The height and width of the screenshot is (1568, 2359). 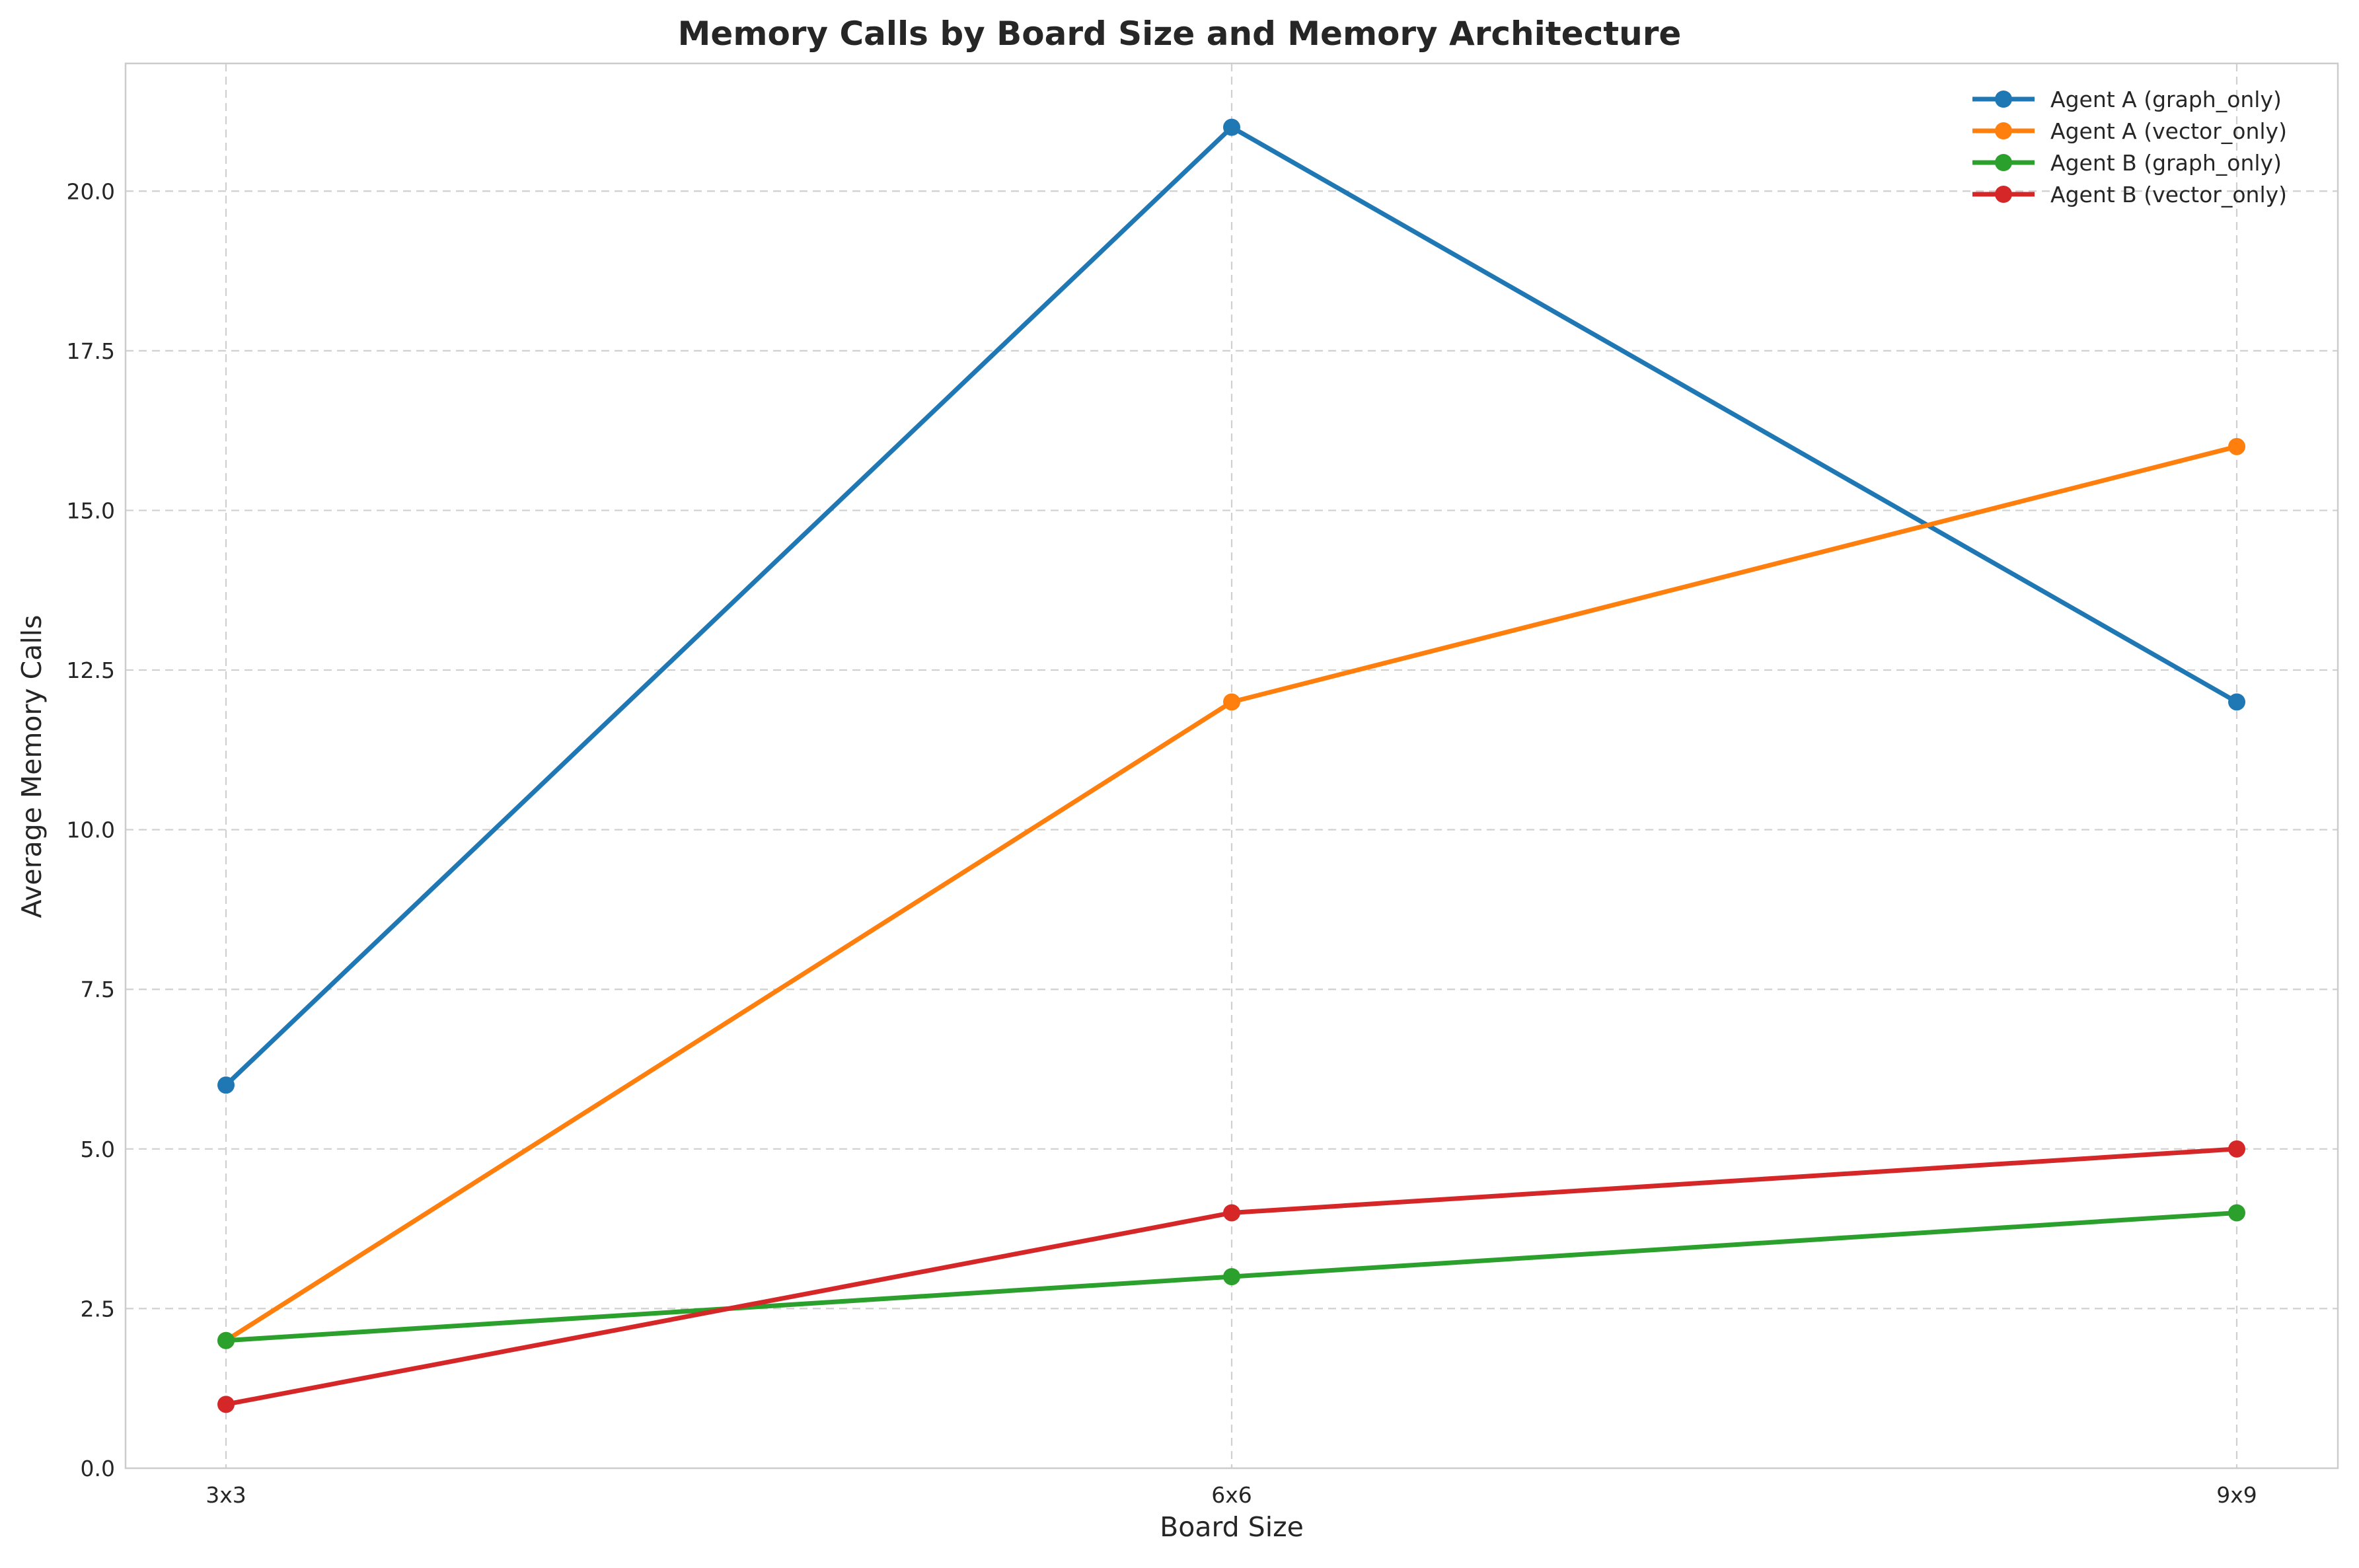 I want to click on y-axis-label: Average Memory Calls, so click(x=32, y=766).